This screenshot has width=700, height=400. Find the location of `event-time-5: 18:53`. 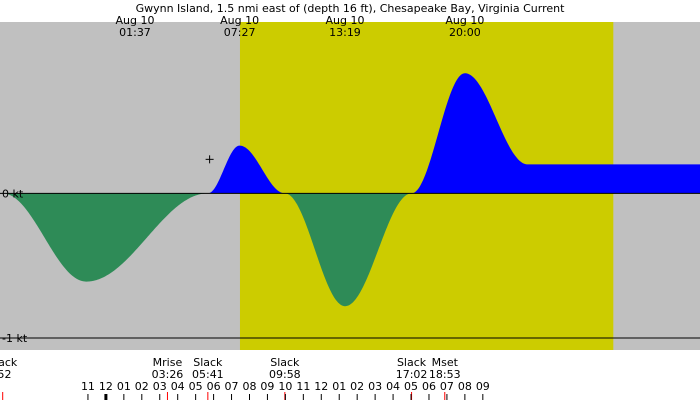

event-time-5: 18:53 is located at coordinates (445, 374).